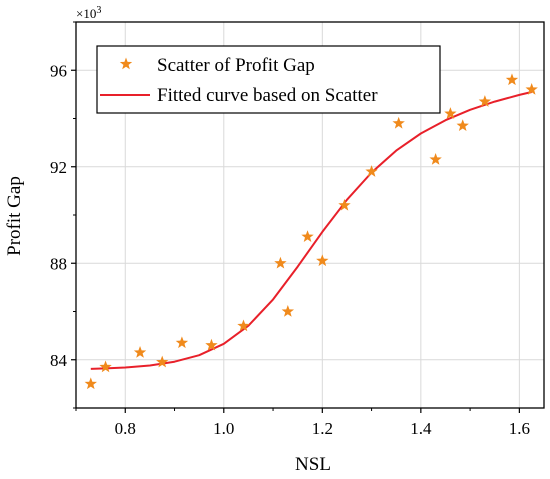 The width and height of the screenshot is (550, 479). I want to click on x-tick-label: 1.0, so click(223, 428).